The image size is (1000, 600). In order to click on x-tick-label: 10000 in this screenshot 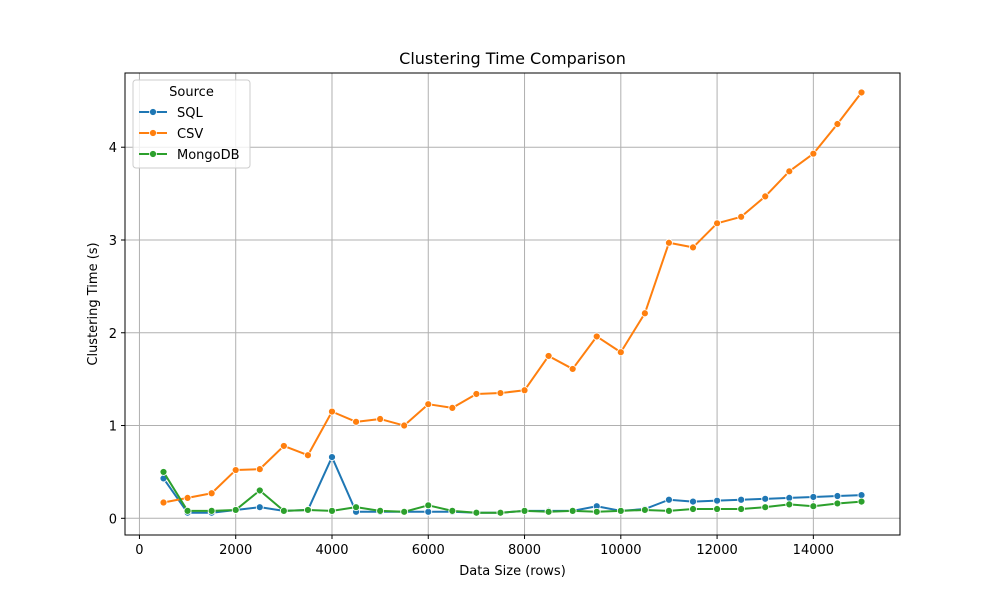, I will do `click(620, 550)`.